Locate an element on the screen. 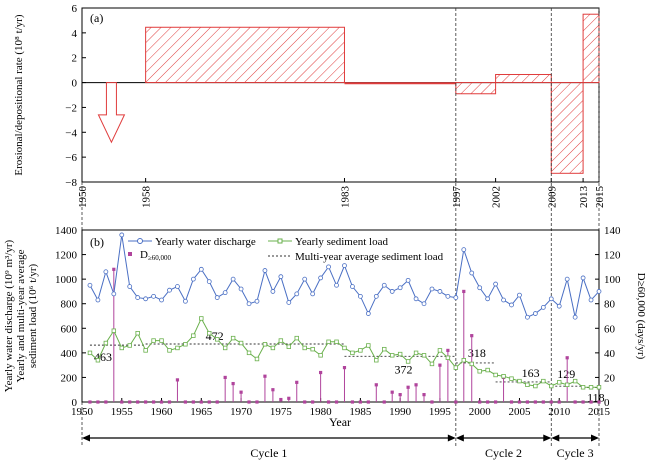 The width and height of the screenshot is (650, 464). panel-a-label: (a) is located at coordinates (96, 18).